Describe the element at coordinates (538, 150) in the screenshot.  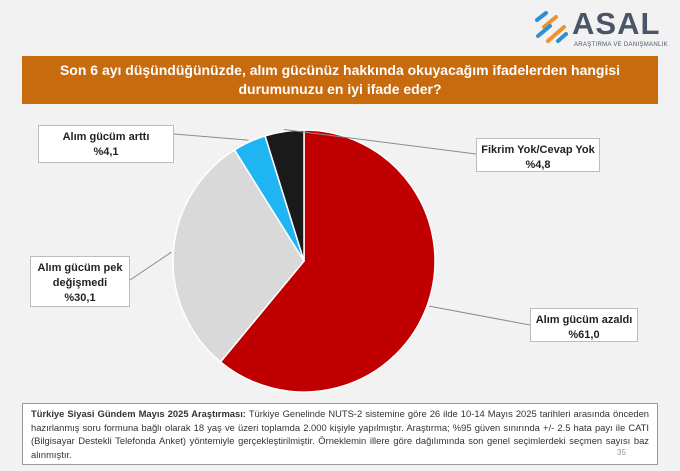
I see `callout-fikrim-yok-label: Fikrim Yok/Cevap Yok` at that location.